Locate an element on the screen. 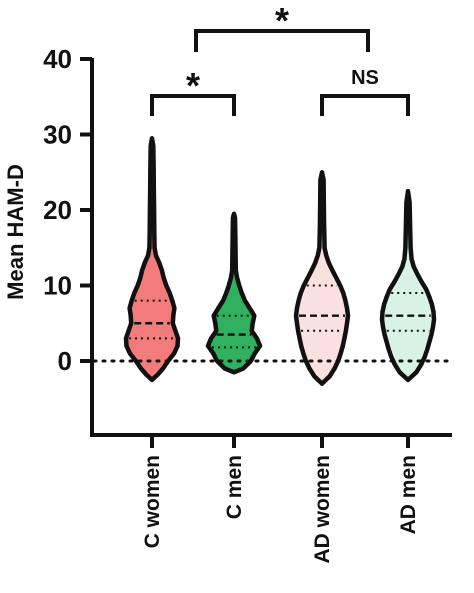 The width and height of the screenshot is (474, 593). significance-label: NS is located at coordinates (365, 78).